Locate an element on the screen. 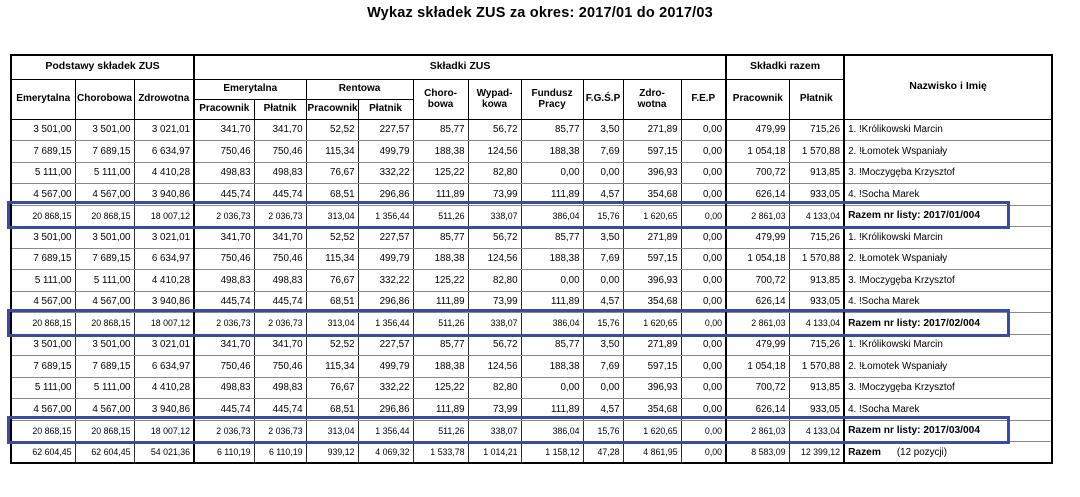 The image size is (1080, 497). value-cell: 52,52 is located at coordinates (332, 237).